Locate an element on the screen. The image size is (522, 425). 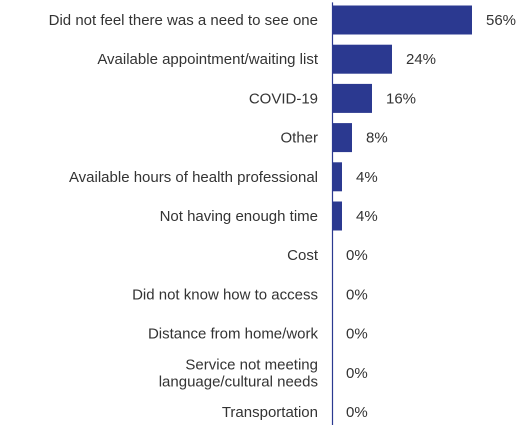
category-label-line: Other is located at coordinates (299, 138).